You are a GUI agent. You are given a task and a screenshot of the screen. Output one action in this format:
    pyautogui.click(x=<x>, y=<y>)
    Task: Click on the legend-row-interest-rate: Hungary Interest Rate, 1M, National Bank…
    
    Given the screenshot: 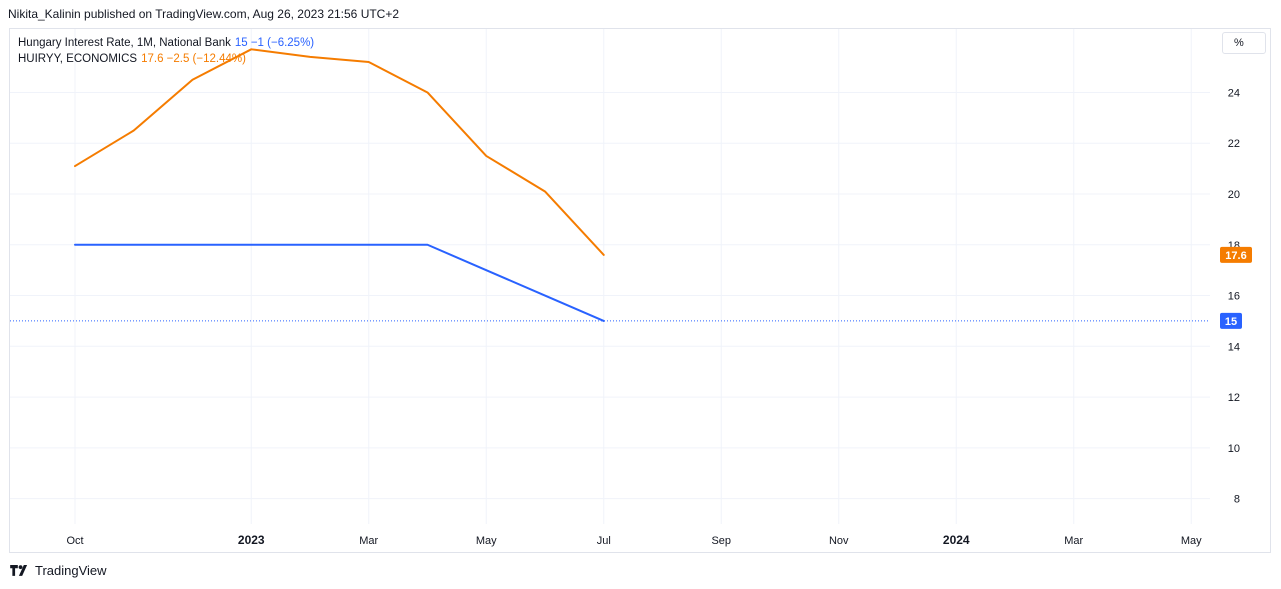 What is the action you would take?
    pyautogui.click(x=166, y=43)
    